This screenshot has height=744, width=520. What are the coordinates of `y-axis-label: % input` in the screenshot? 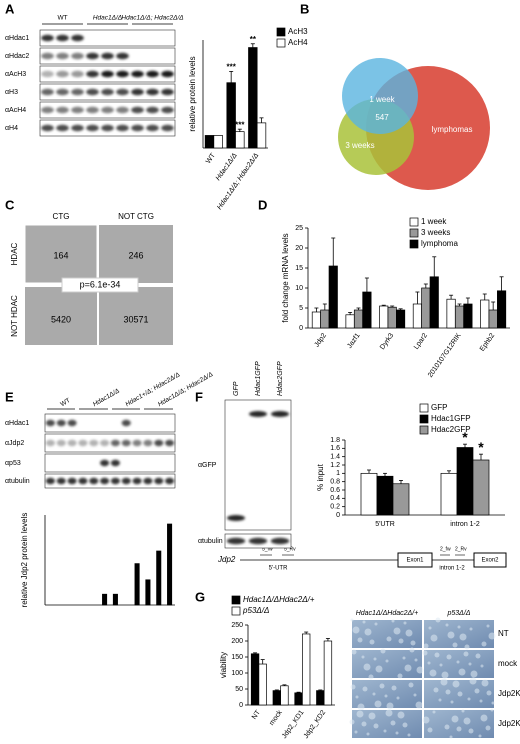 It's located at (320, 476).